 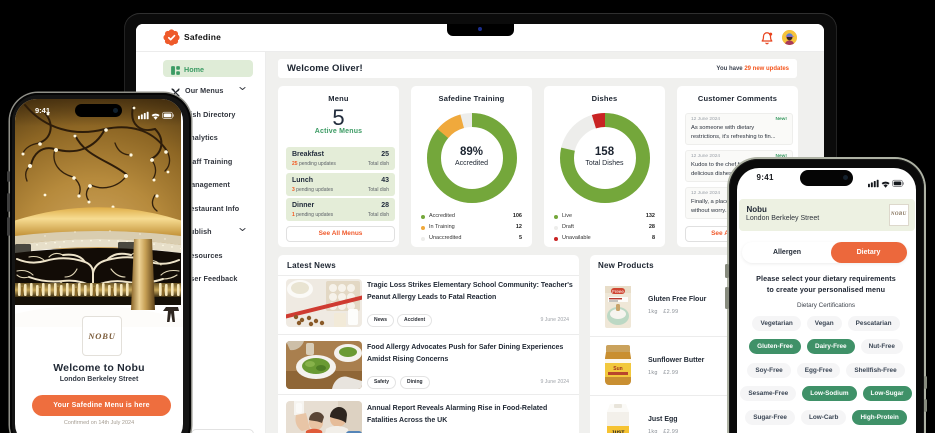 What do you see at coordinates (617, 369) in the screenshot?
I see `svg-text: Sun` at bounding box center [617, 369].